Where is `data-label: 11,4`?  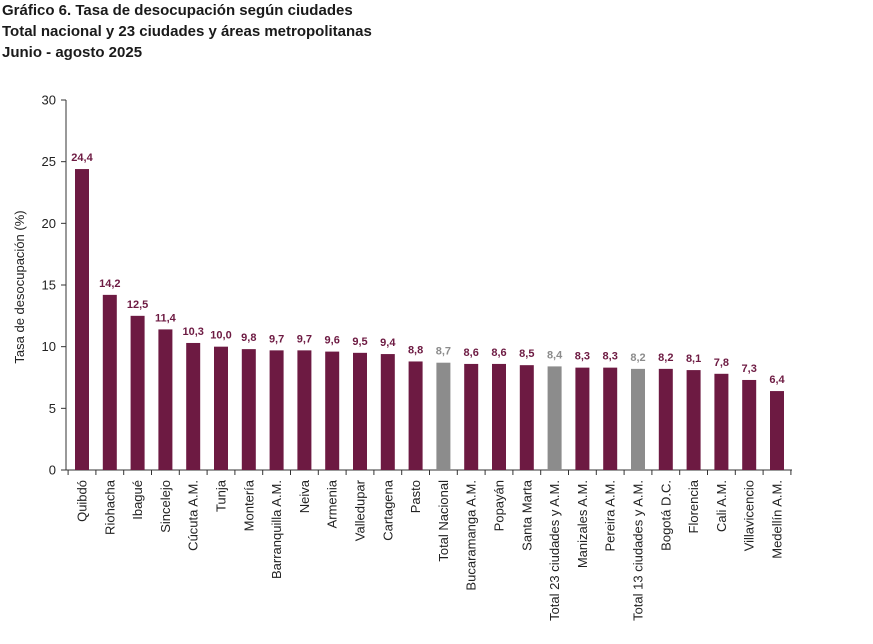
data-label: 11,4 is located at coordinates (166, 318).